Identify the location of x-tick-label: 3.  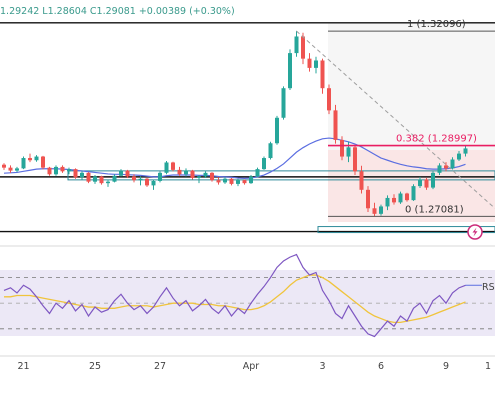
(322, 366).